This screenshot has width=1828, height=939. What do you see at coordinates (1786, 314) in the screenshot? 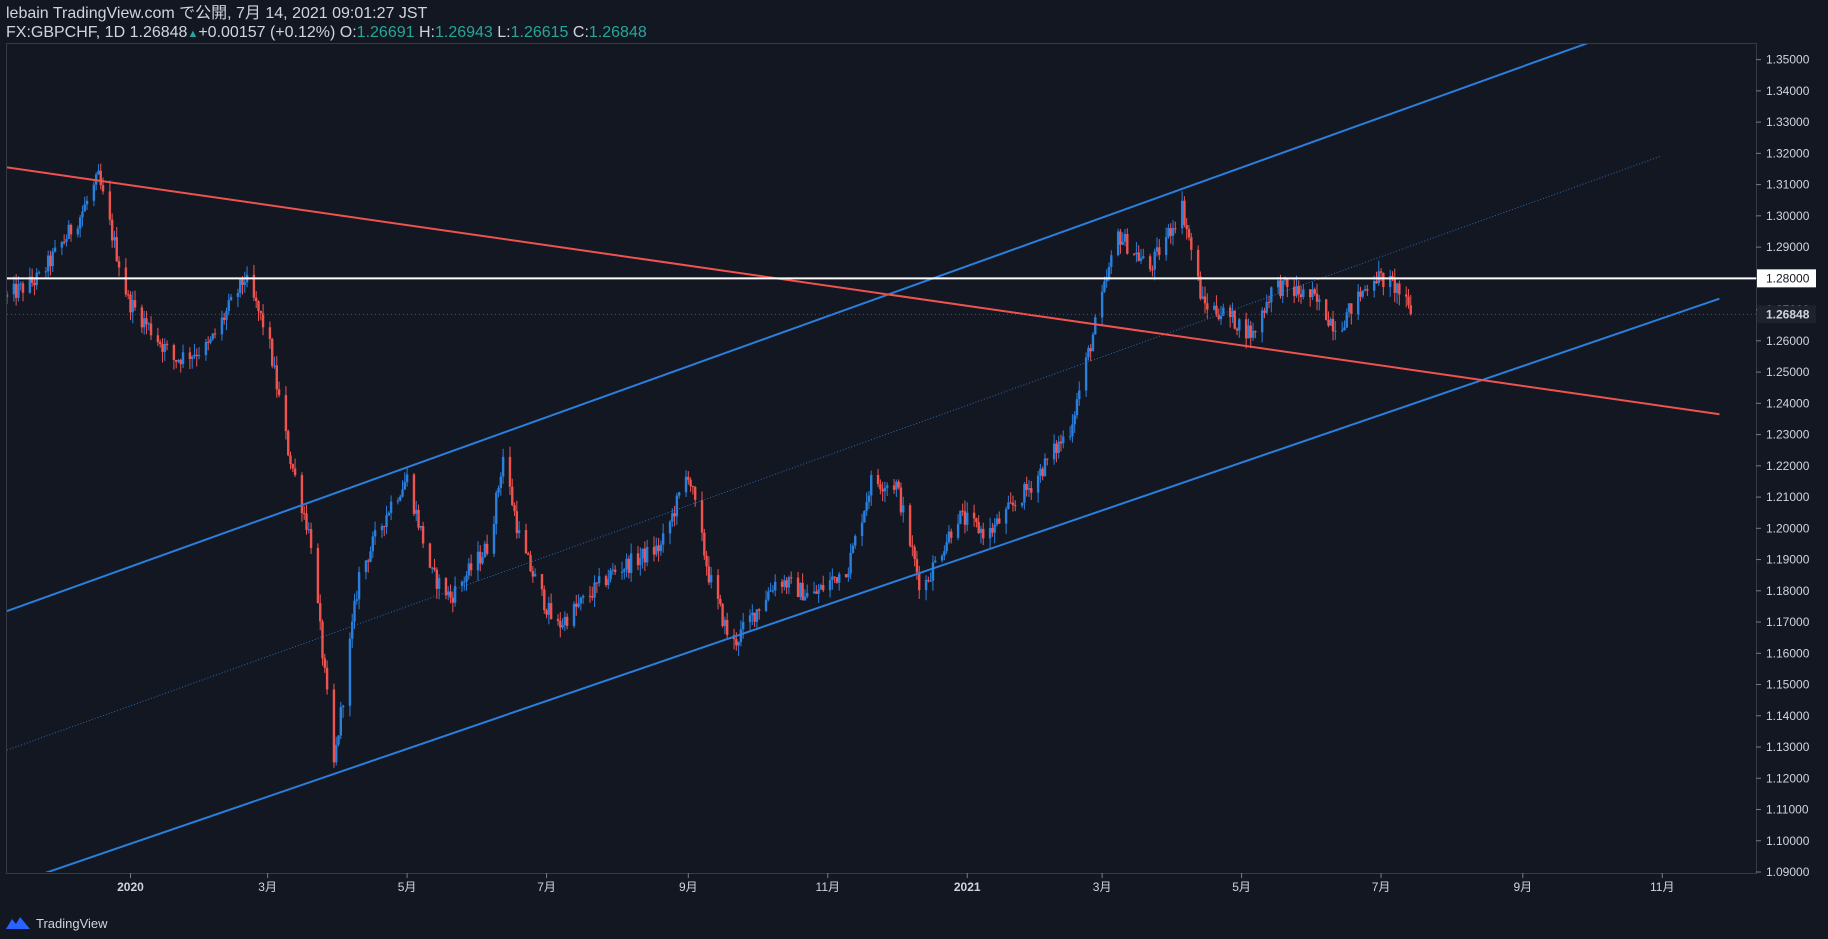
I see `last-price-tag` at bounding box center [1786, 314].